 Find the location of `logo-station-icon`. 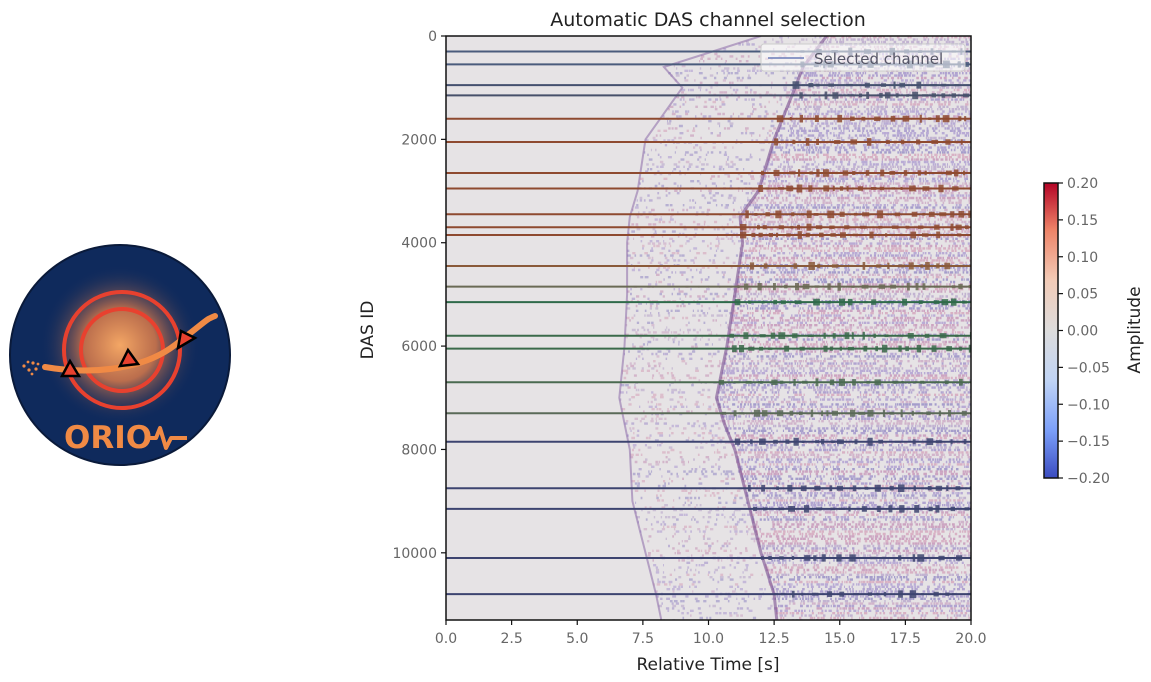

logo-station-icon is located at coordinates (187, 340).